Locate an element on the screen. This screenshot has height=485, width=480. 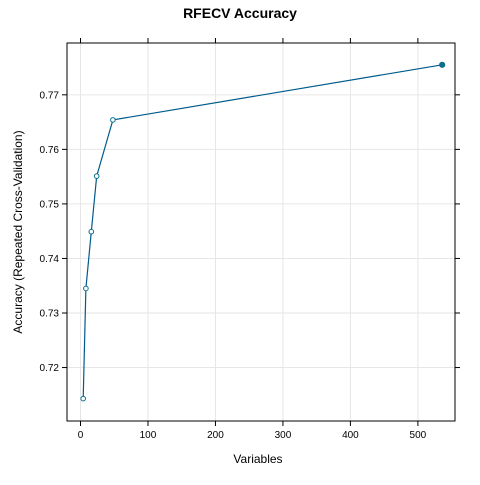
chart-title: RFECV Accuracy is located at coordinates (240, 13).